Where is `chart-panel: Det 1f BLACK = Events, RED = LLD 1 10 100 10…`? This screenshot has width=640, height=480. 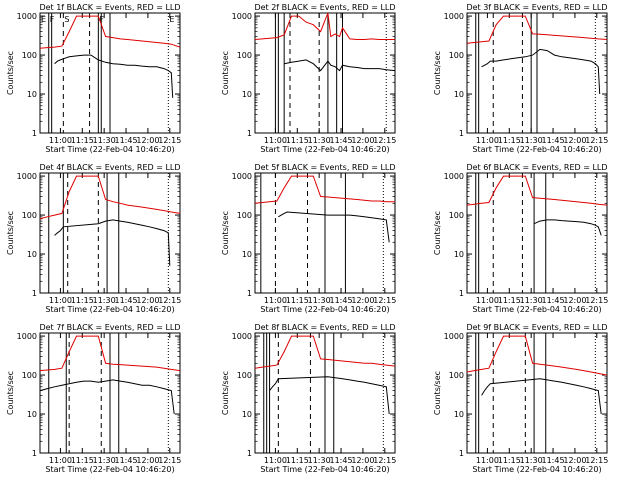
chart-panel: Det 1f BLACK = Events, RED = LLD 1 10 100 10… is located at coordinates (93, 78).